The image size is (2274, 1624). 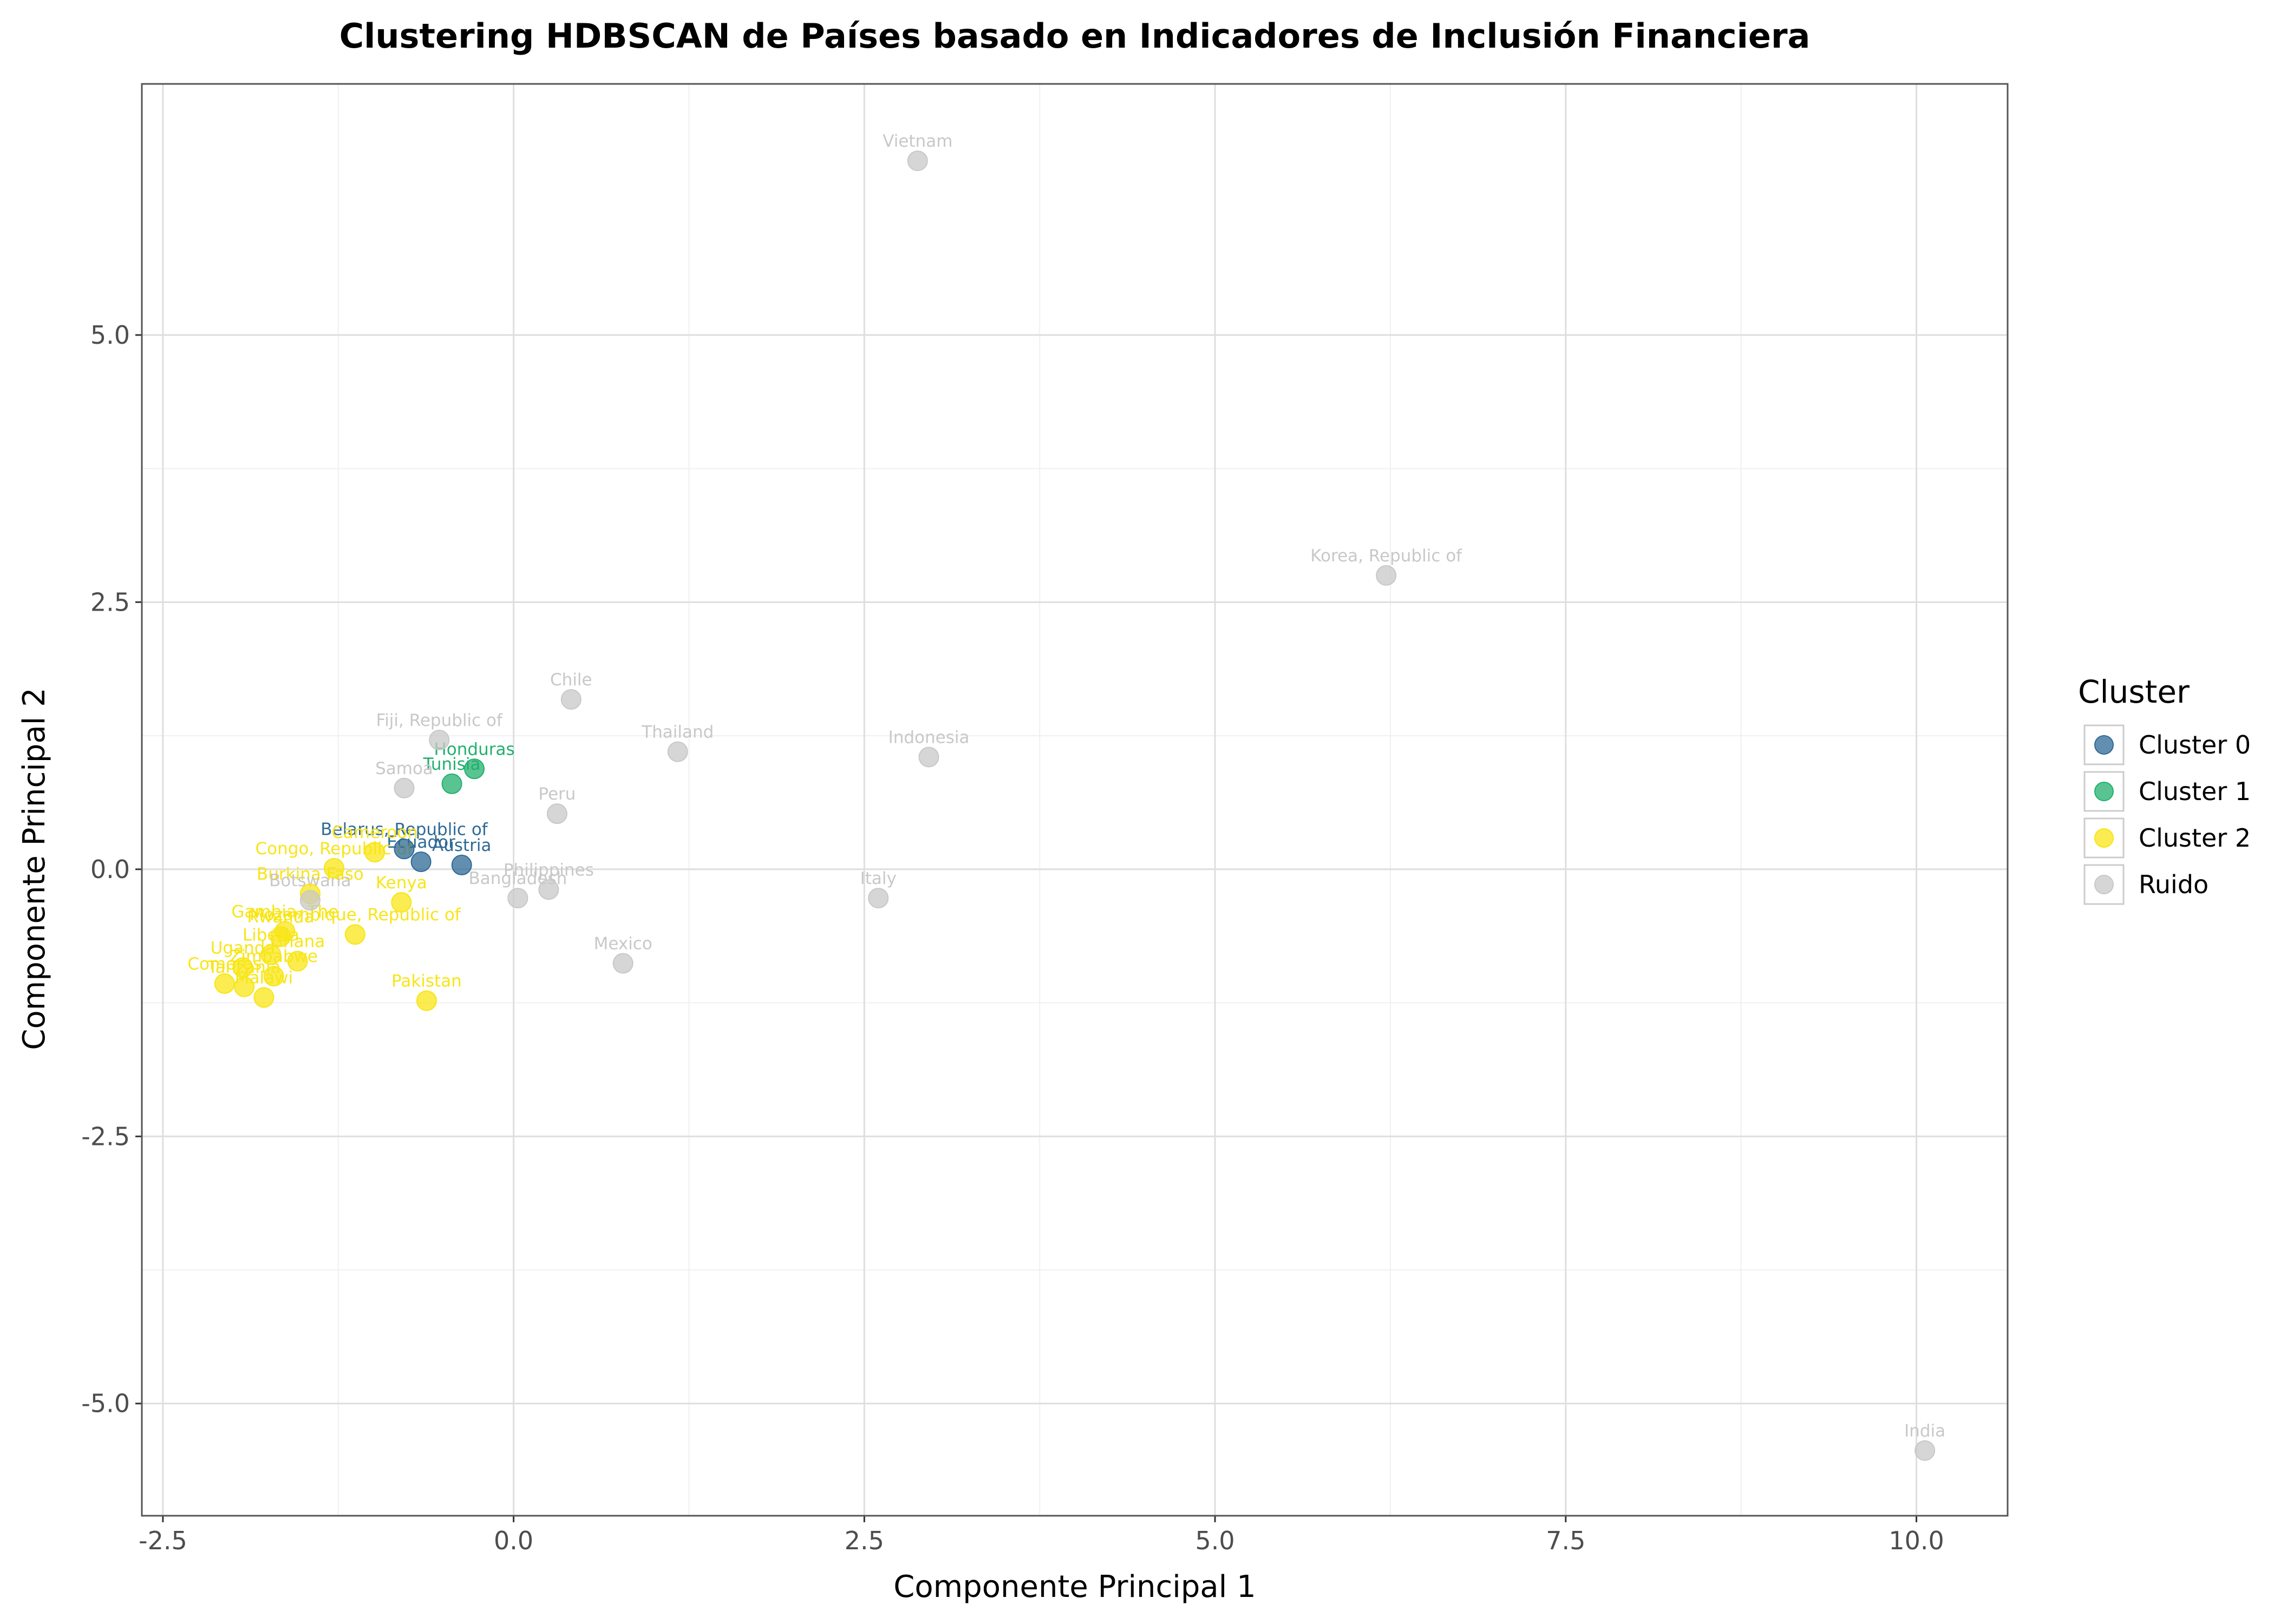 What do you see at coordinates (1215, 1540) in the screenshot?
I see `x-tick-label: 5.0` at bounding box center [1215, 1540].